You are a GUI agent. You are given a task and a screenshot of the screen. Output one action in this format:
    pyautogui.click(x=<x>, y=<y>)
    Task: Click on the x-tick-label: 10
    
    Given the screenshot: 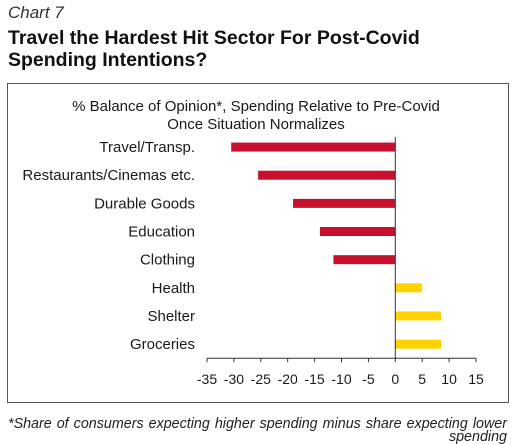 What is the action you would take?
    pyautogui.click(x=449, y=379)
    